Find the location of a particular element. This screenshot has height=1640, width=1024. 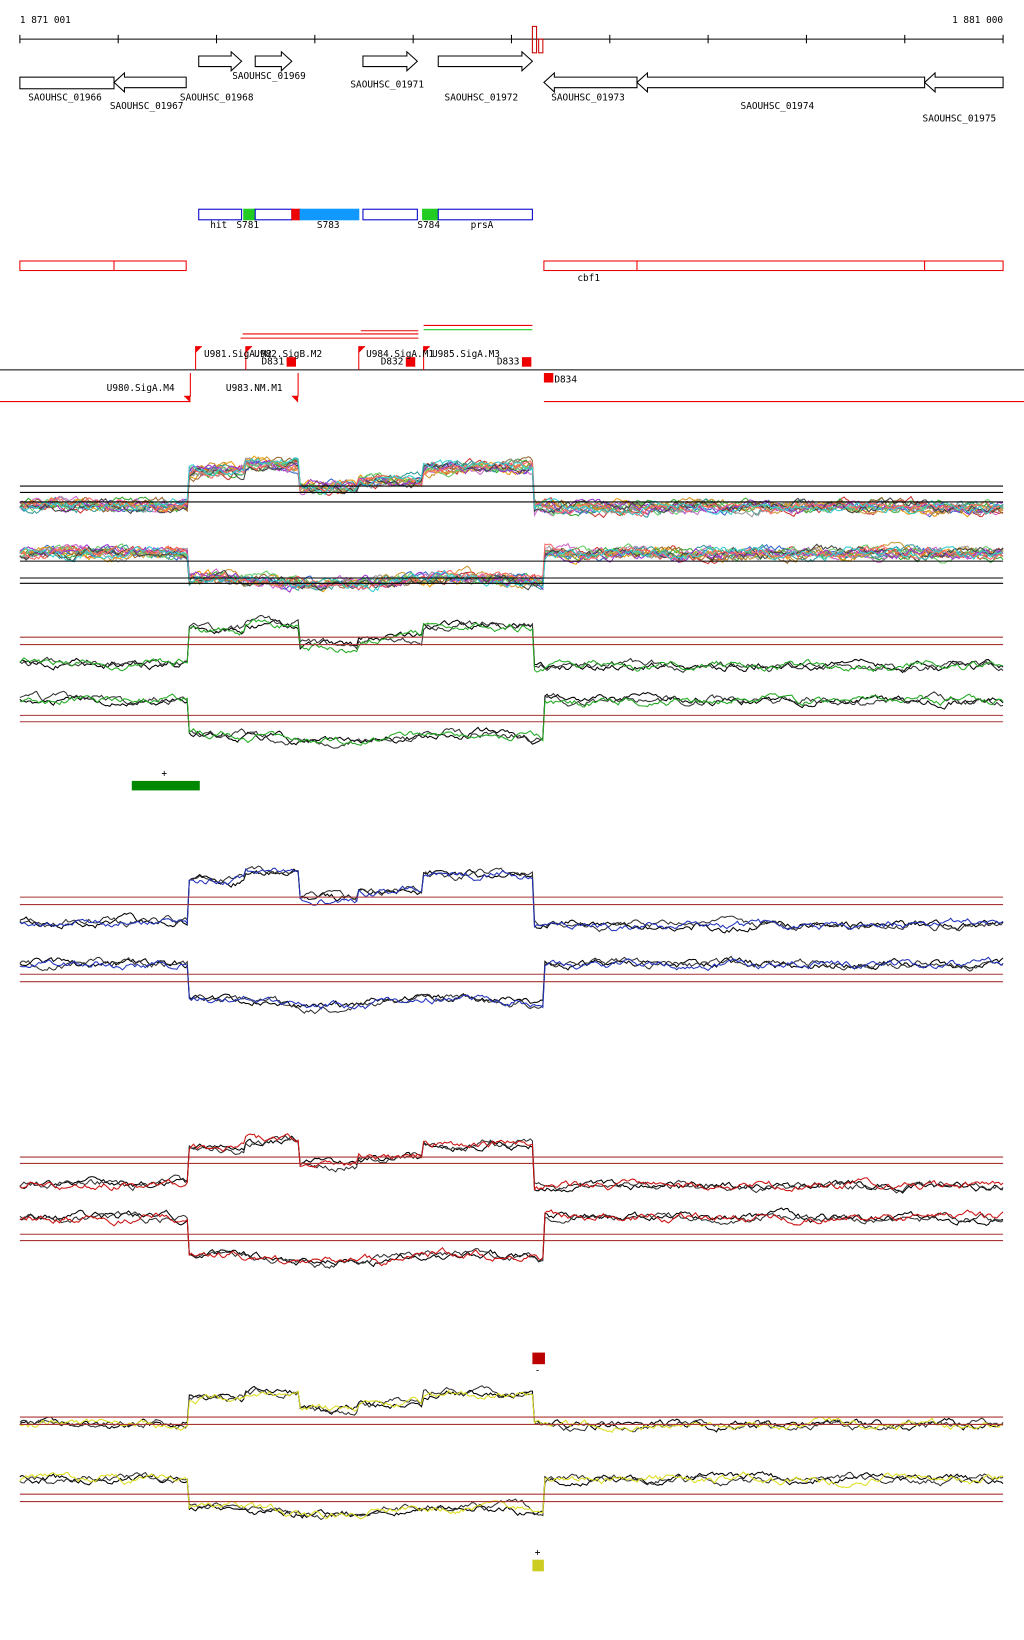

gene-label: SAOUHSC_01972 is located at coordinates (482, 97).